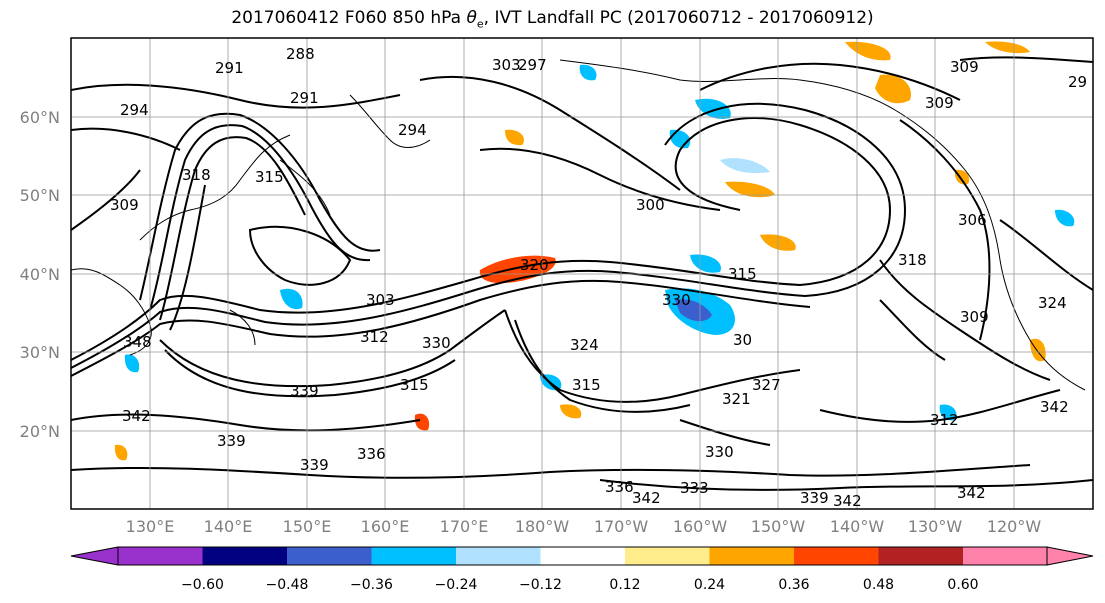  What do you see at coordinates (534, 265) in the screenshot?
I see `contour-label: 320` at bounding box center [534, 265].